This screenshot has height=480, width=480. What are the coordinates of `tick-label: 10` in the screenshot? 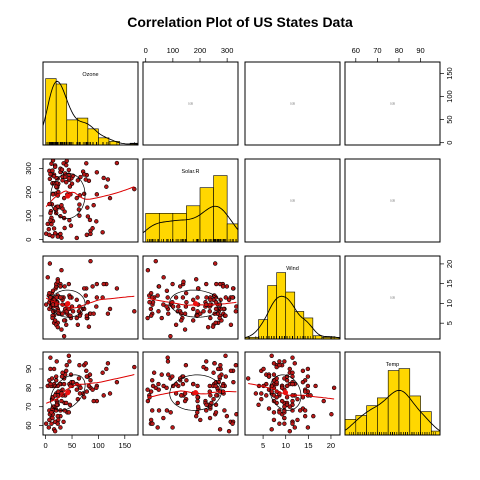 It's located at (286, 445).